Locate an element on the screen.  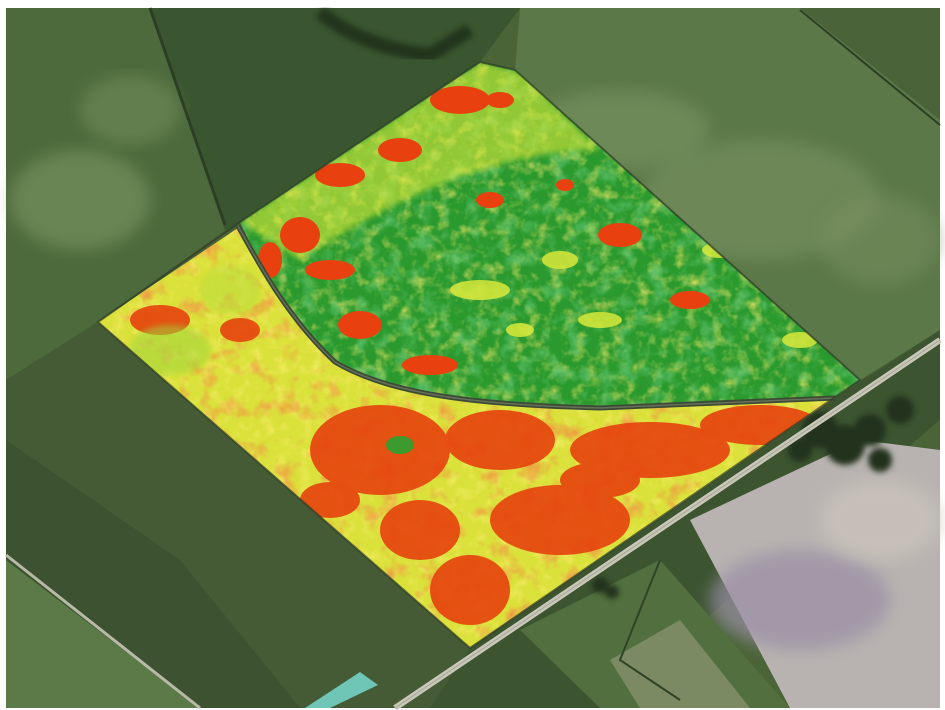
water-pond is located at coordinates (341, 690).